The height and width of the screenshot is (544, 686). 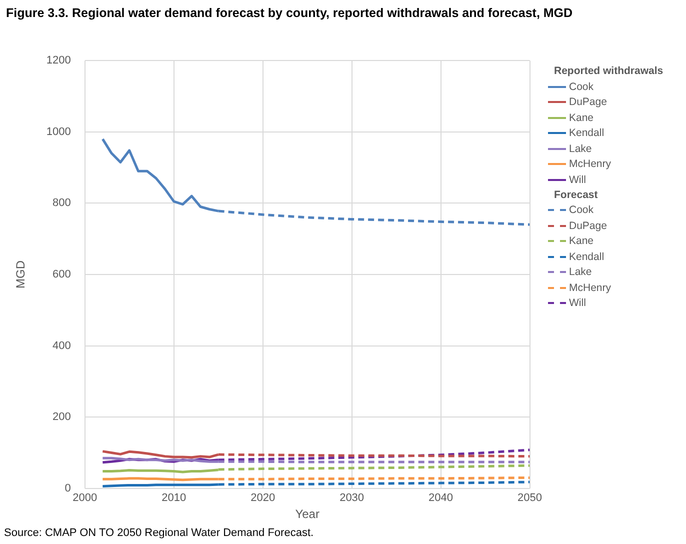 I want to click on x-tick-label: 2030, so click(x=352, y=498).